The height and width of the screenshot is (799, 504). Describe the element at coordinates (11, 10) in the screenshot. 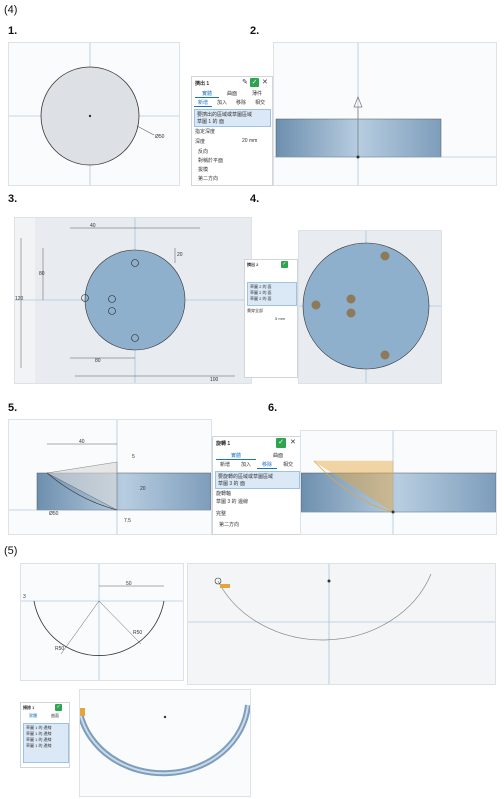

I see `part4-header: (4)` at that location.